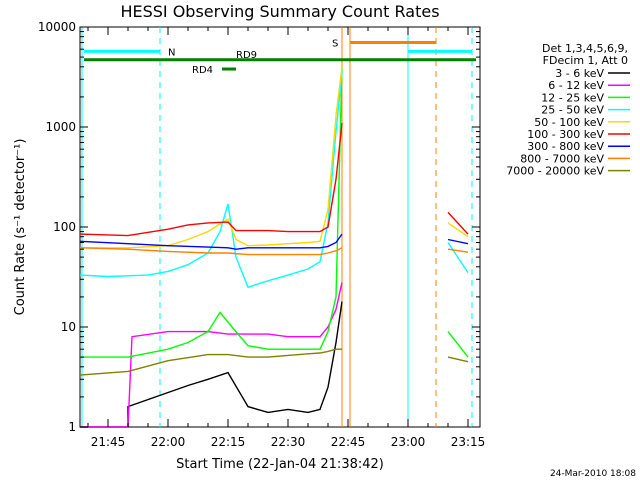 This screenshot has height=480, width=640. What do you see at coordinates (108, 442) in the screenshot?
I see `x-tick-label-0: 21:45` at bounding box center [108, 442].